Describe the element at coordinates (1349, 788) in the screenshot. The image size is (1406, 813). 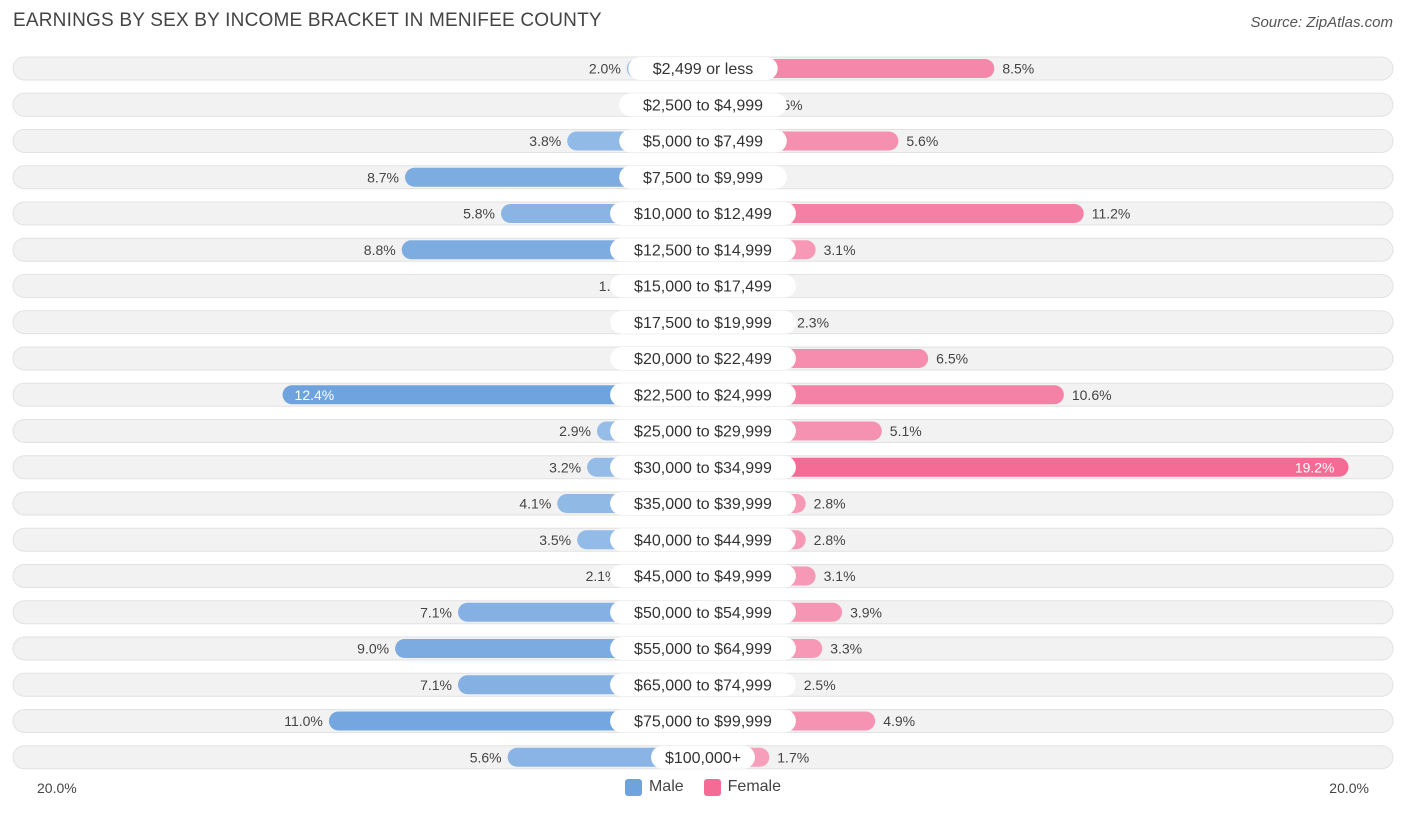
I see `axis-right-label: 20.0%` at that location.